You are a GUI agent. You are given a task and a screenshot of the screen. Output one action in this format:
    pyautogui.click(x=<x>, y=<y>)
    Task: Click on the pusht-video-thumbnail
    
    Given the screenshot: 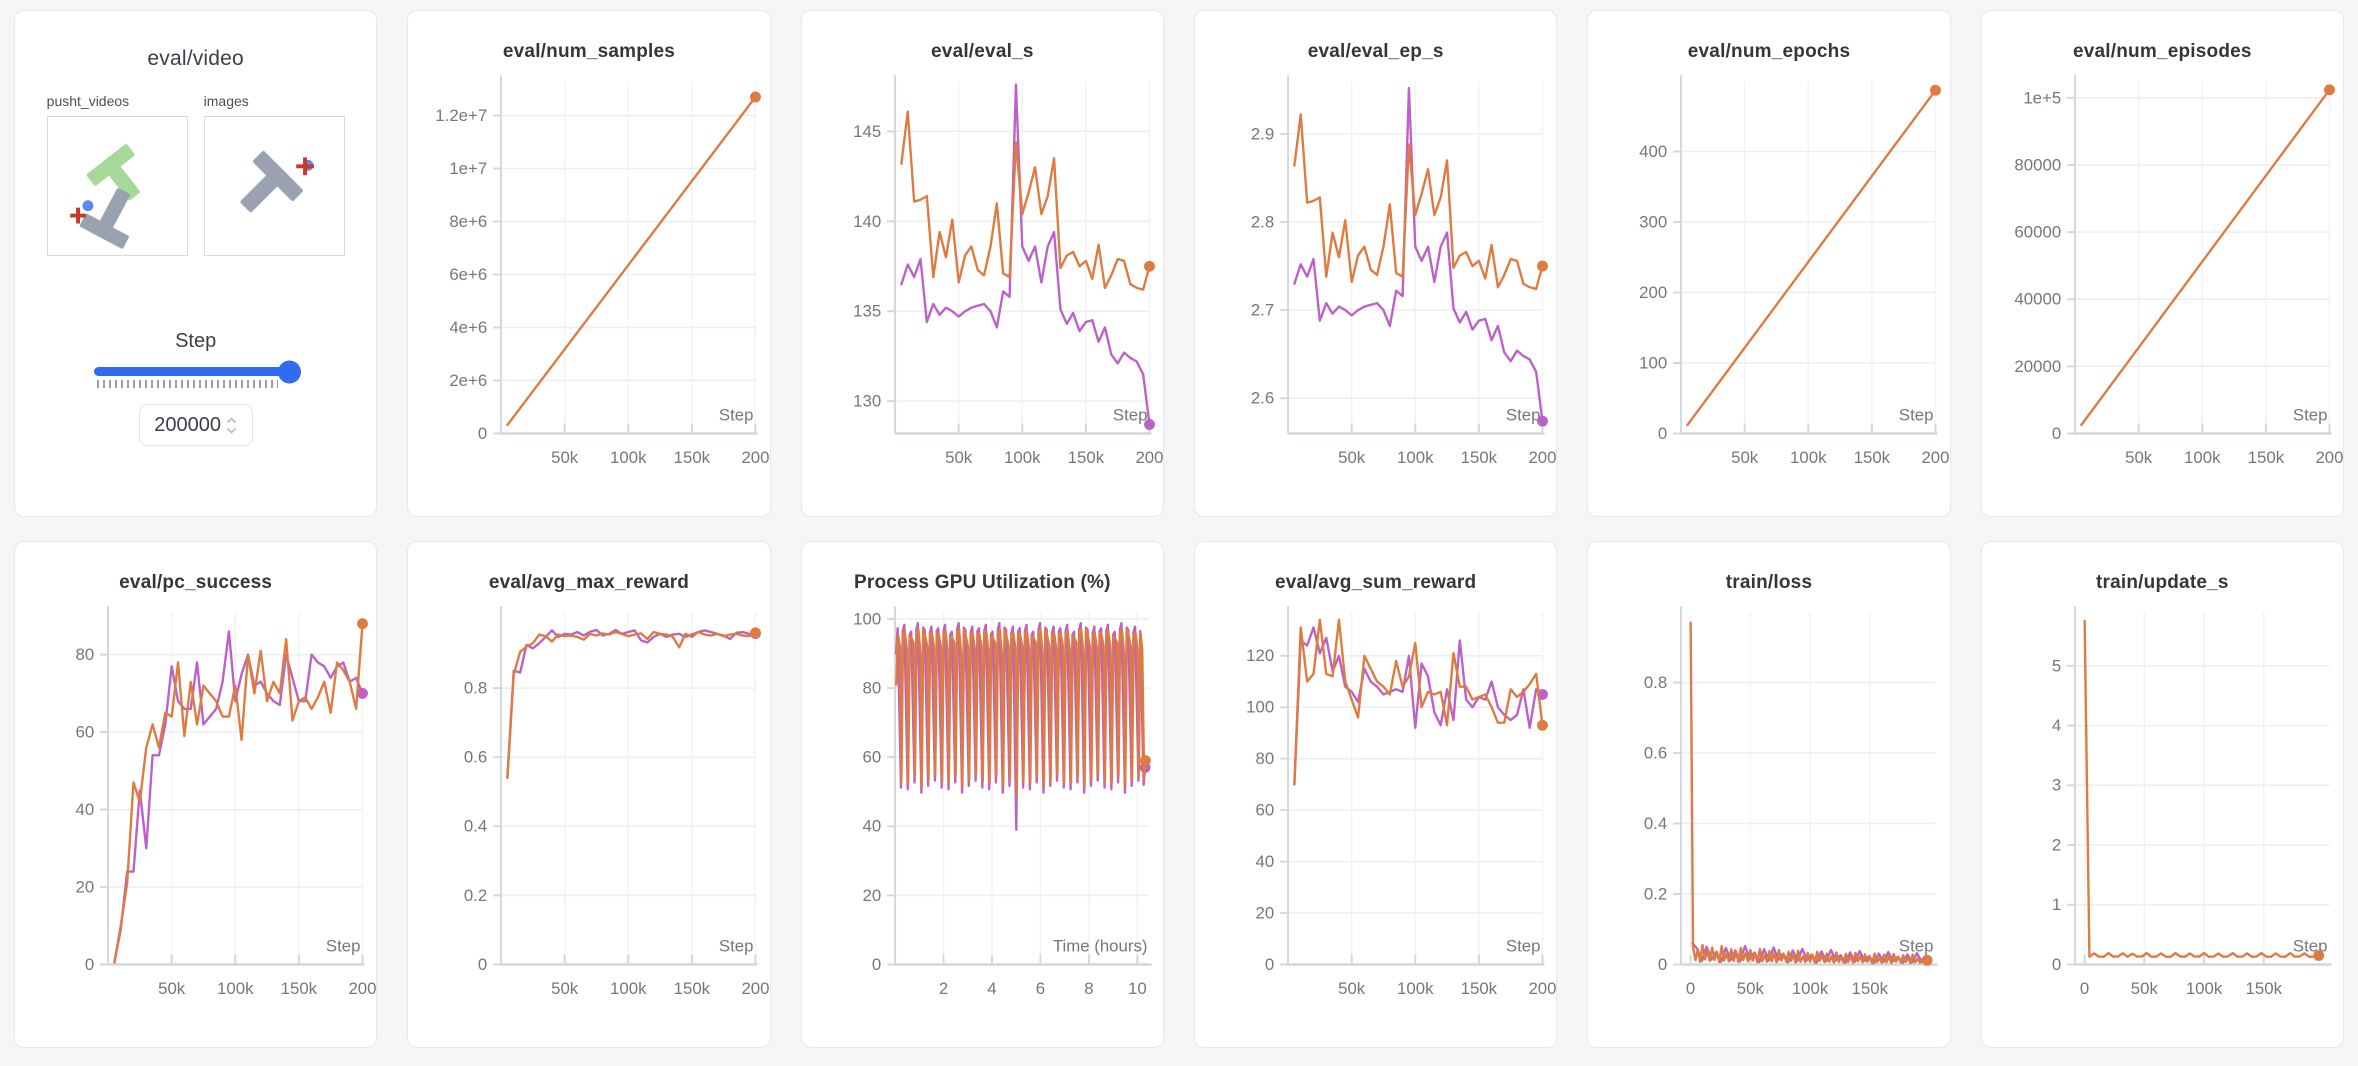 What is the action you would take?
    pyautogui.click(x=117, y=186)
    